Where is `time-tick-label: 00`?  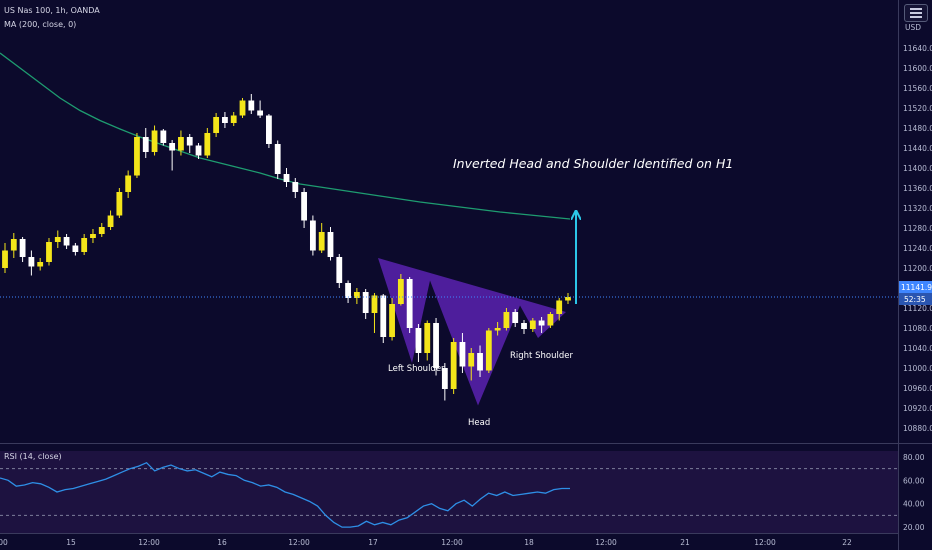 time-tick-label: 00 is located at coordinates (4, 542).